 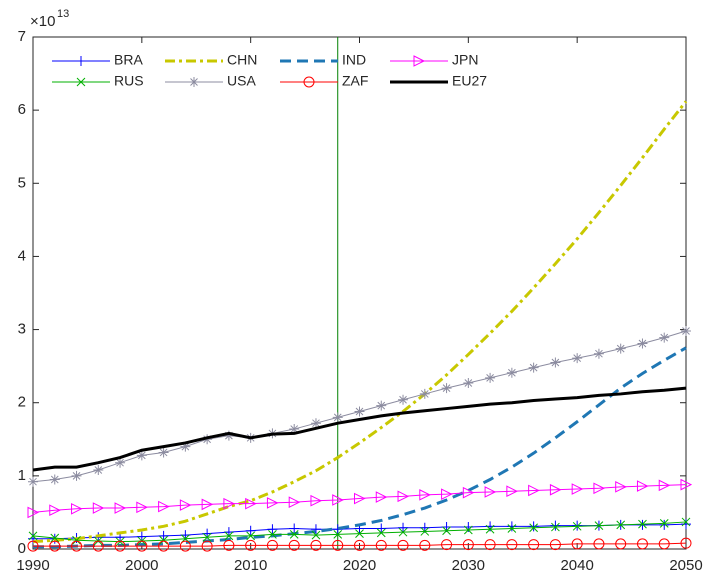 I want to click on legend-label: BRA, so click(x=128, y=60).